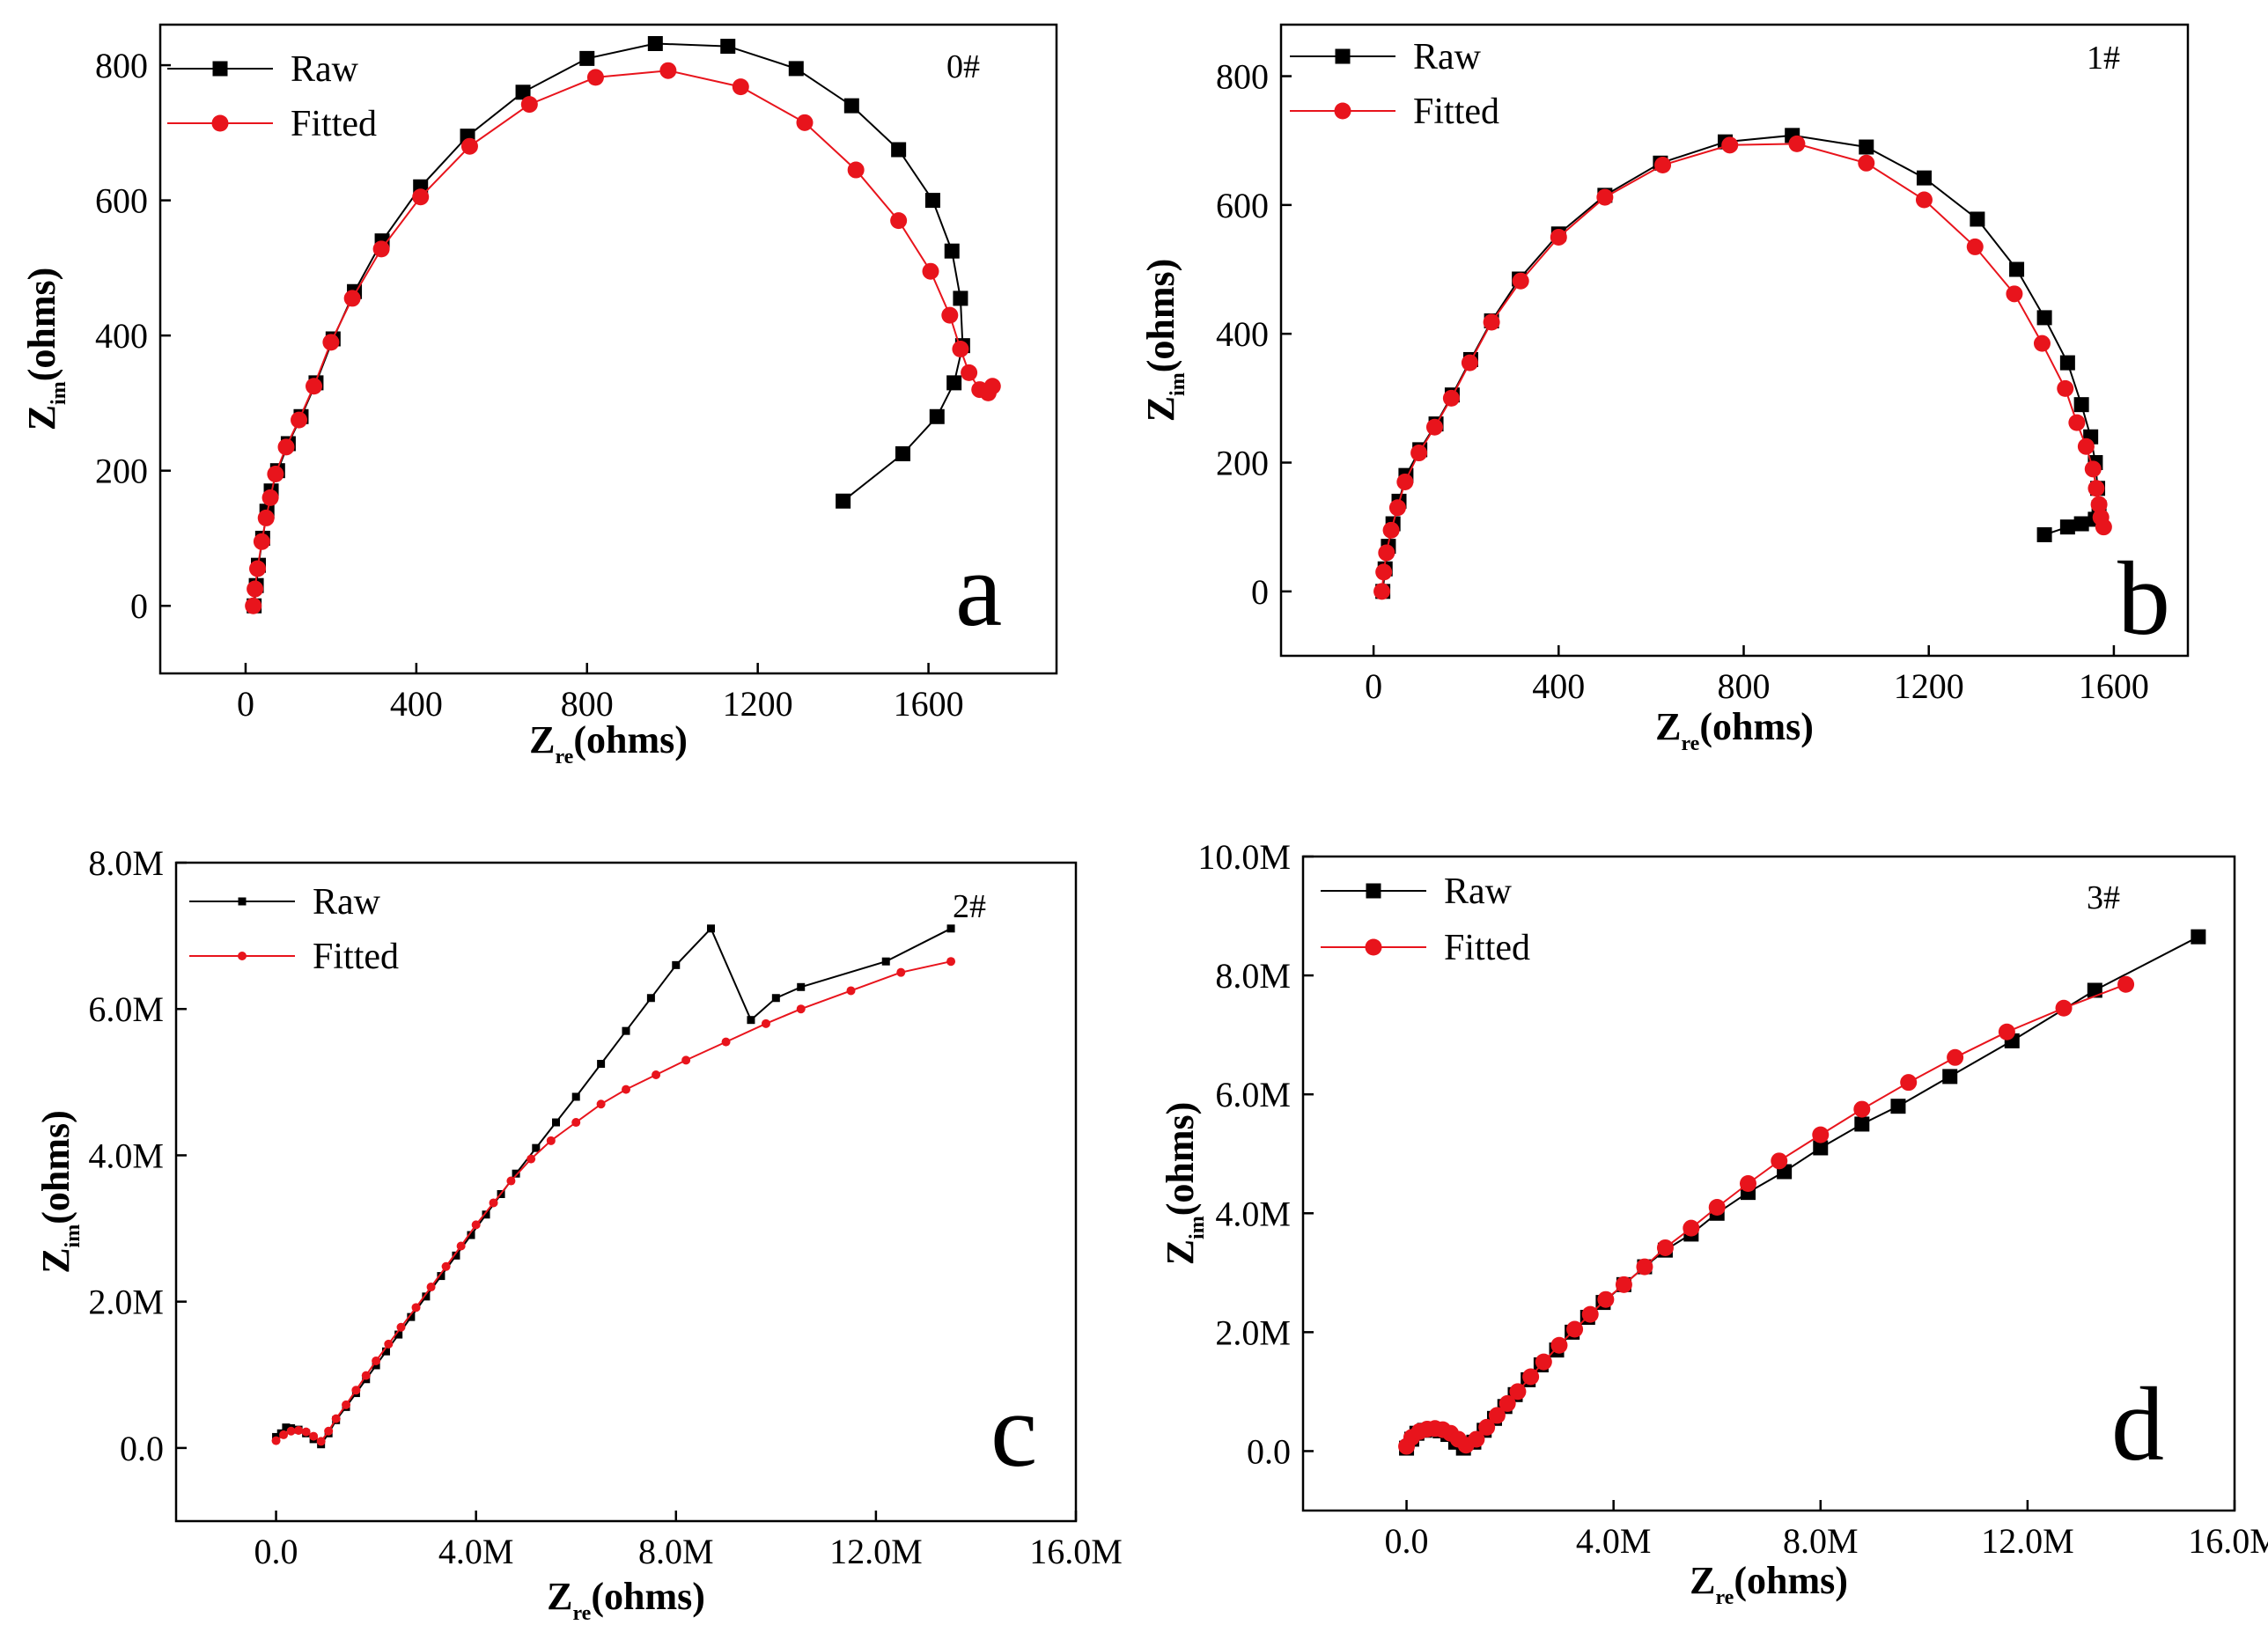  Describe the element at coordinates (276, 1552) in the screenshot. I see `x-tick-label: 0.0` at that location.